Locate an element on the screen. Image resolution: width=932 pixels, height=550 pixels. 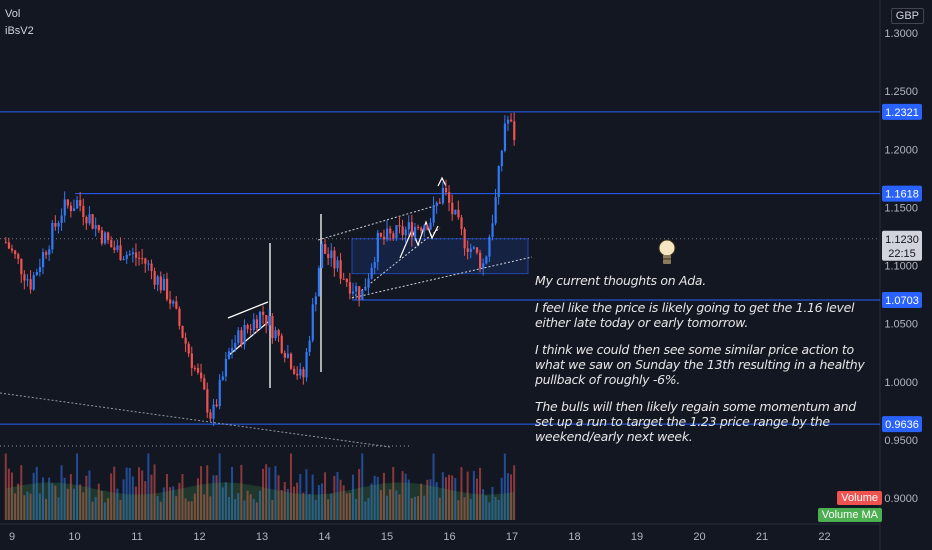
vol-indicator-label: Vol is located at coordinates (13, 14).